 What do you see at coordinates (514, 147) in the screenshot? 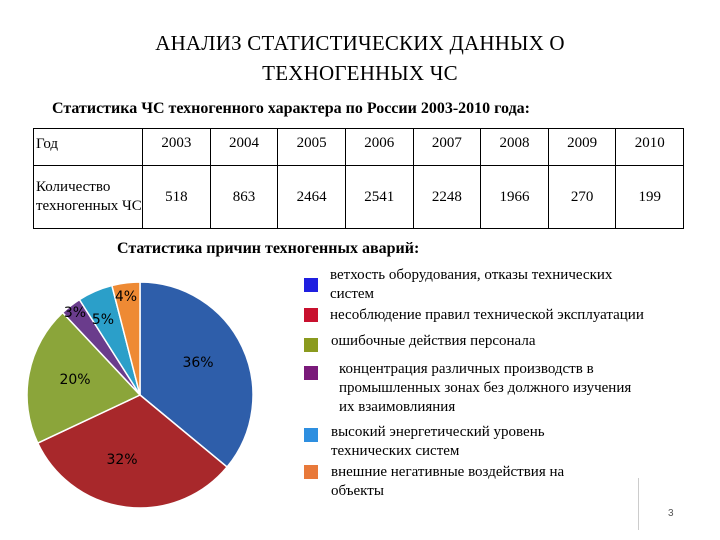
I see `year-cell: 2008` at bounding box center [514, 147].